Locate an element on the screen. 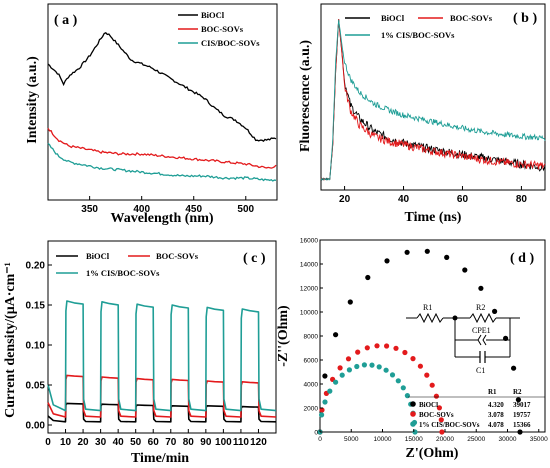  panel-b-ylabel: Fluorescence (a.u.) is located at coordinates (305, 96).